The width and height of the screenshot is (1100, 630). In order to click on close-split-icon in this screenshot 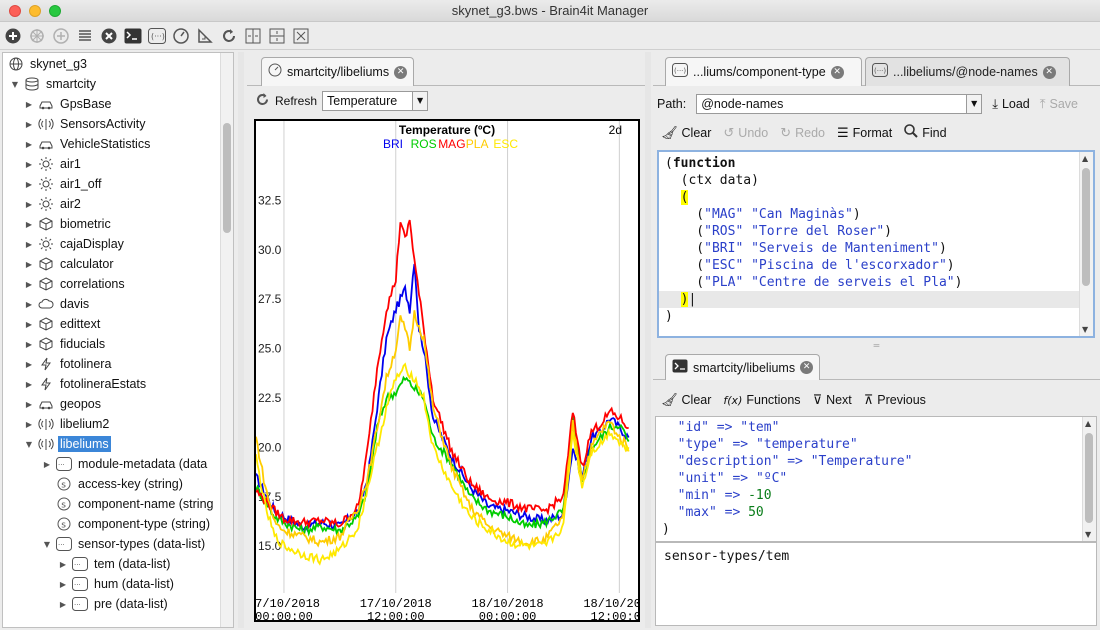, I will do `click(301, 36)`.